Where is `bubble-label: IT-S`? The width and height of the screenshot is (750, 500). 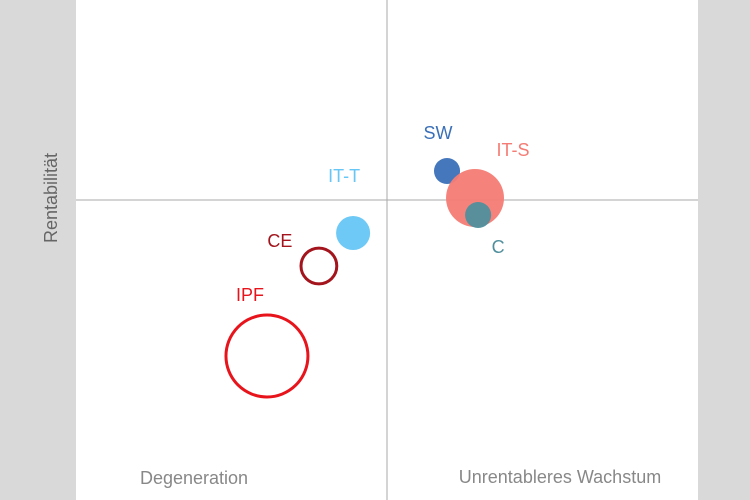 bubble-label: IT-S is located at coordinates (513, 150).